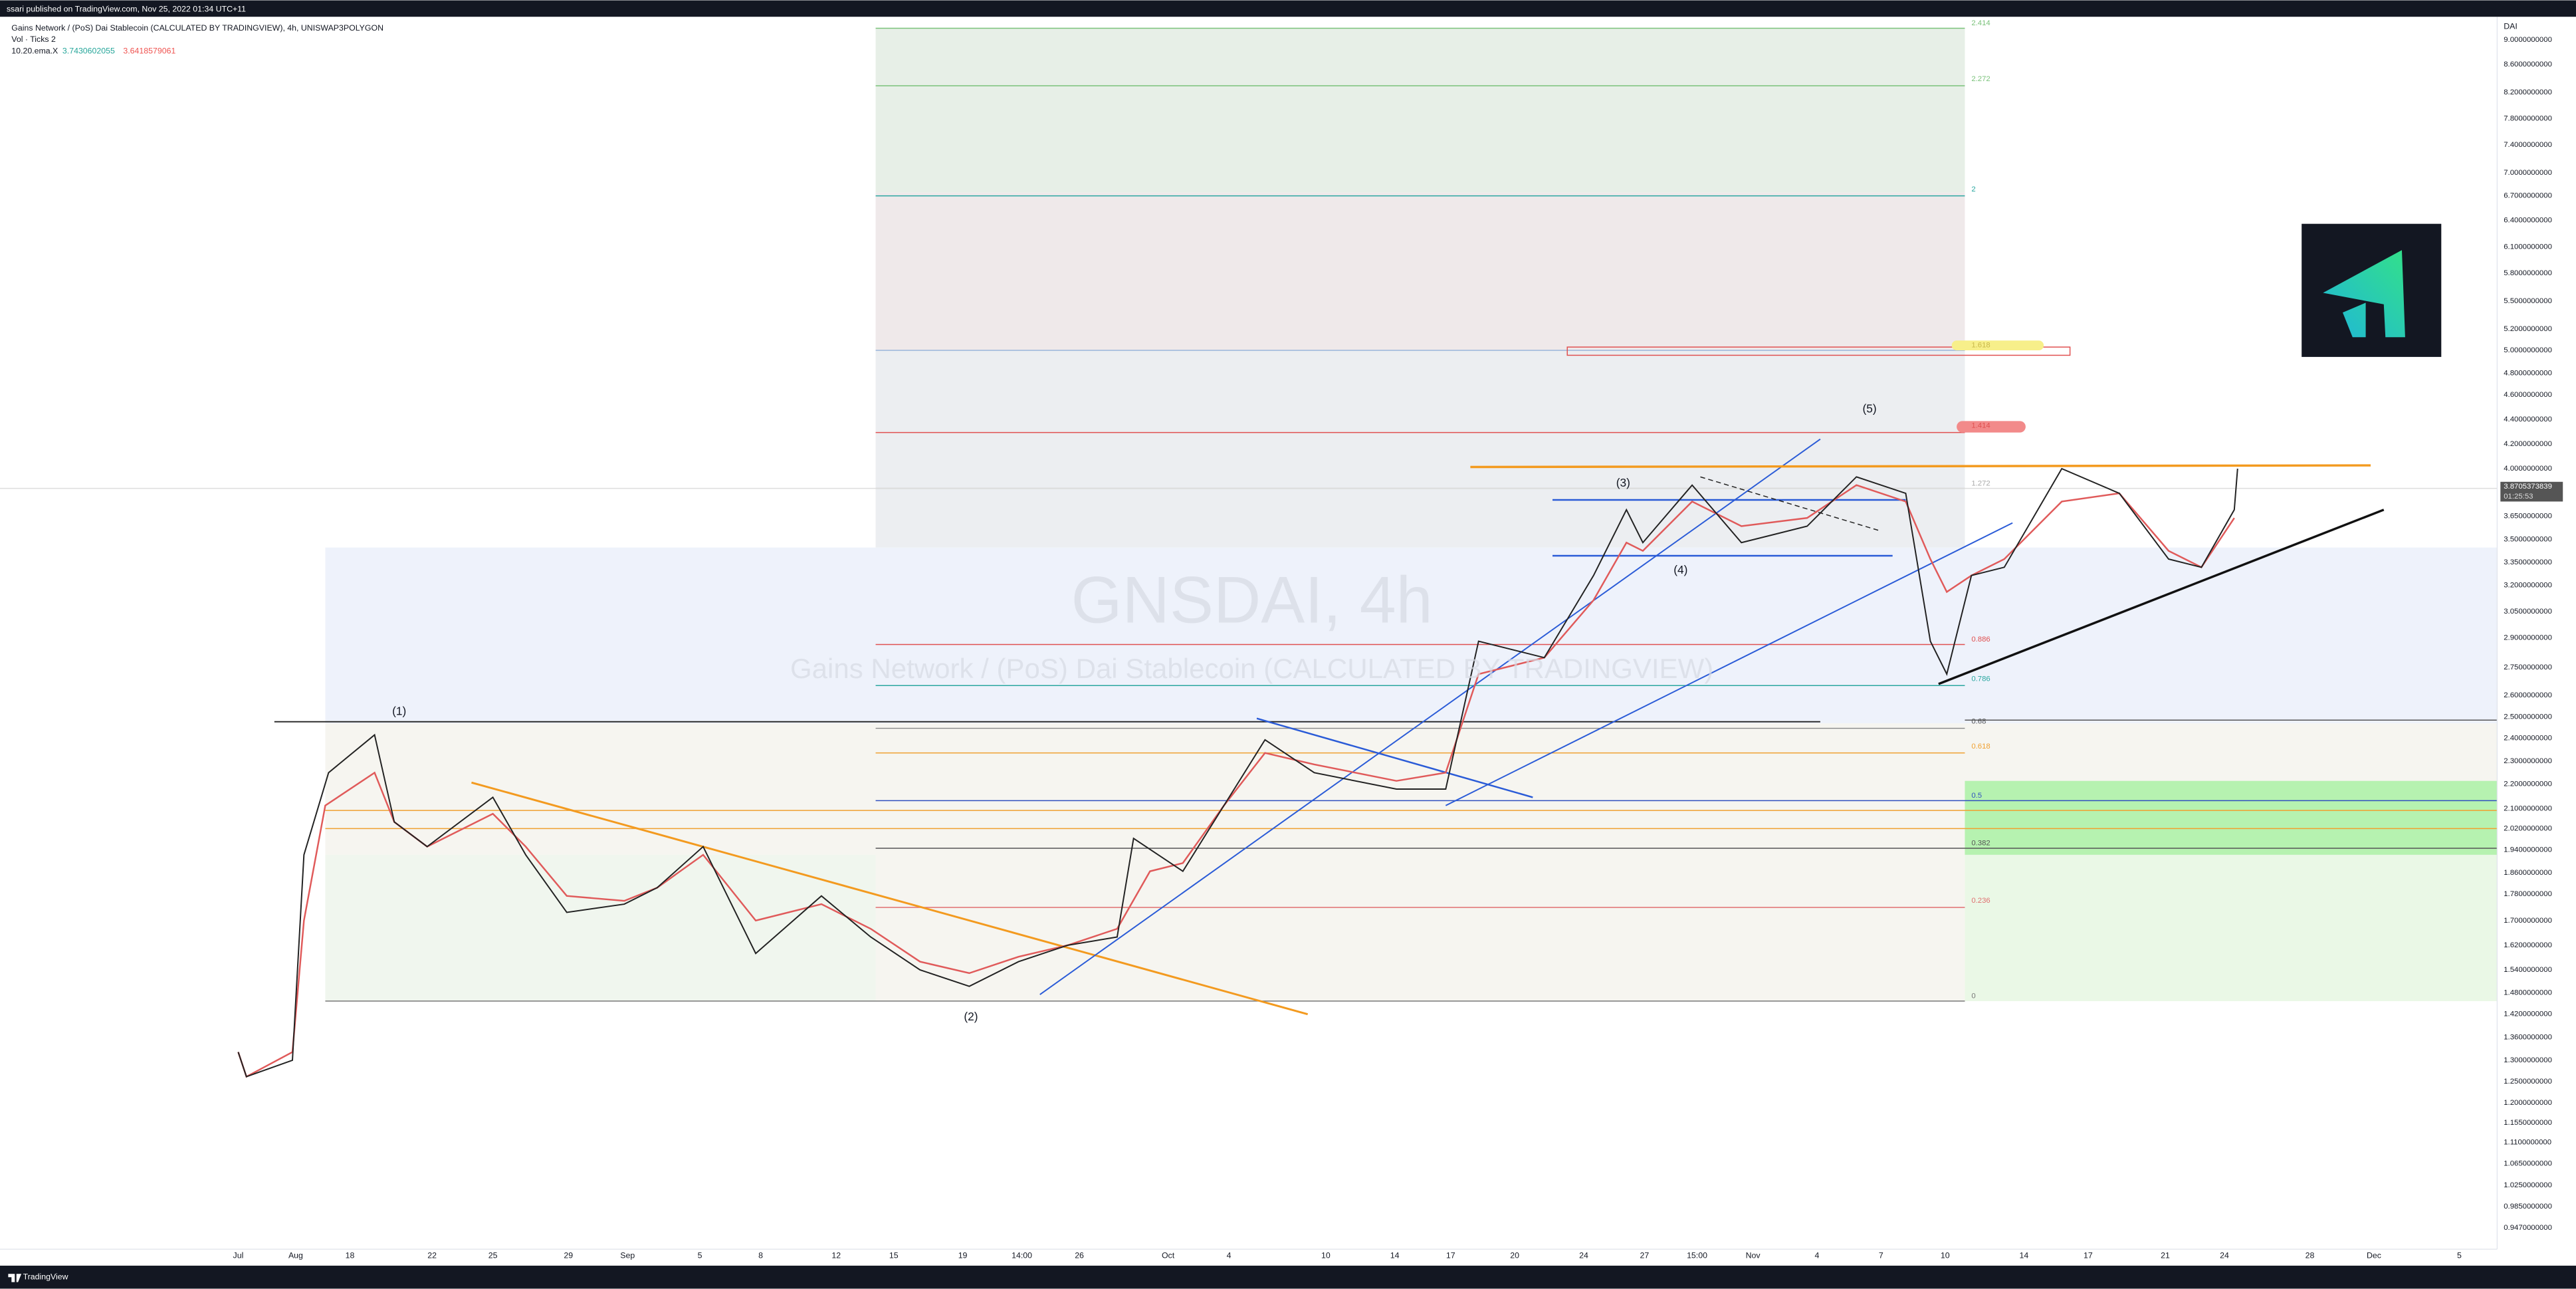 The width and height of the screenshot is (2576, 1289). I want to click on time-label: 27, so click(1645, 1255).